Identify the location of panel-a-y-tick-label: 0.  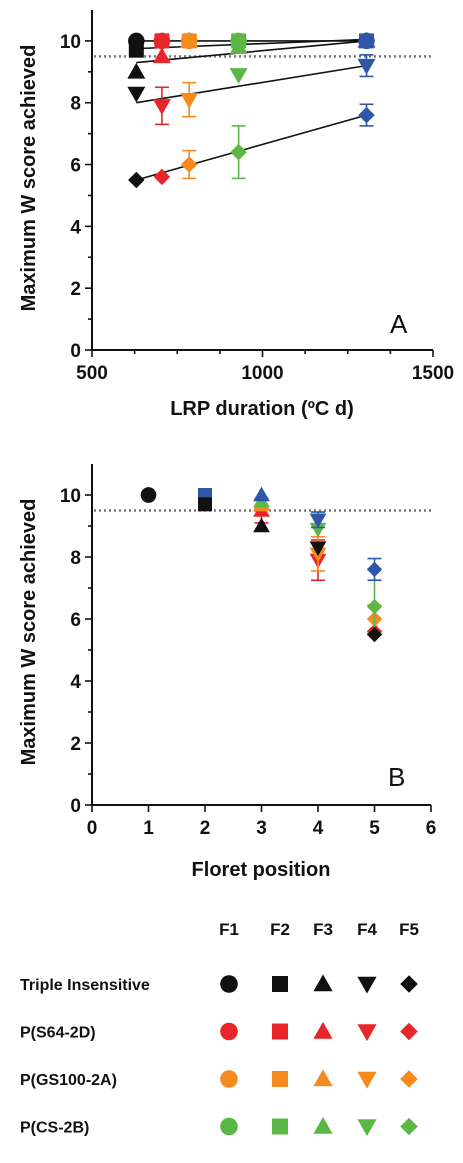
(75, 351).